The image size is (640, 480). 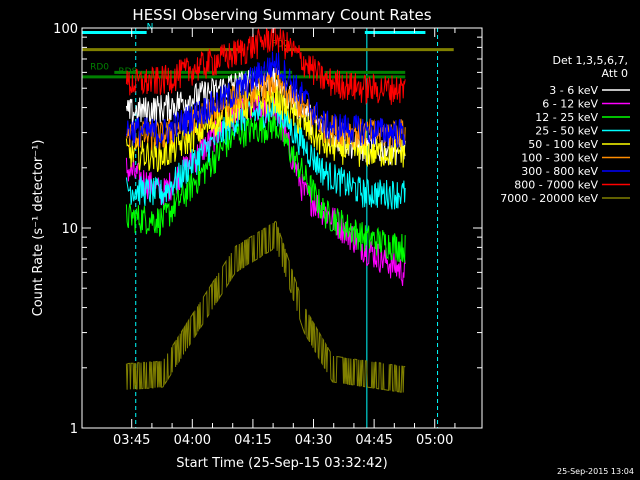 I want to click on chart-title: HESSI Observing Summary Count Rates, so click(x=281, y=15).